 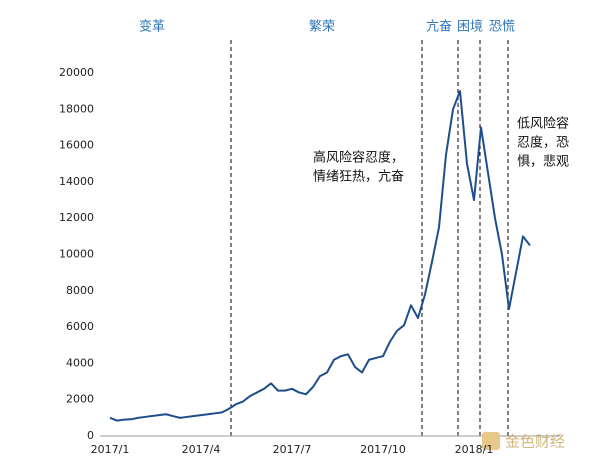 I want to click on annotation: 惧，悲观, so click(x=543, y=162).